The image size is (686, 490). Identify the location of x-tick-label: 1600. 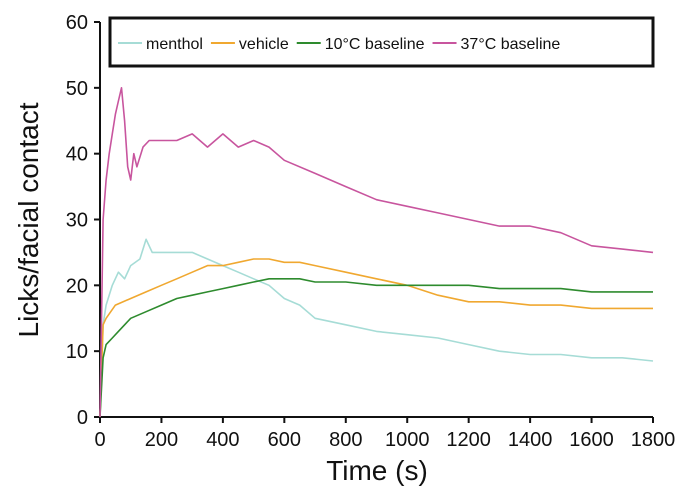
(591, 440).